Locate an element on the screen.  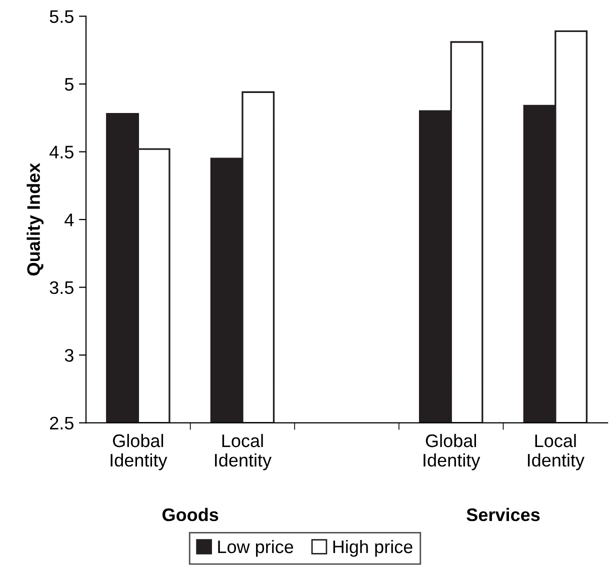
y-tick-label: 3.5 is located at coordinates (62, 287).